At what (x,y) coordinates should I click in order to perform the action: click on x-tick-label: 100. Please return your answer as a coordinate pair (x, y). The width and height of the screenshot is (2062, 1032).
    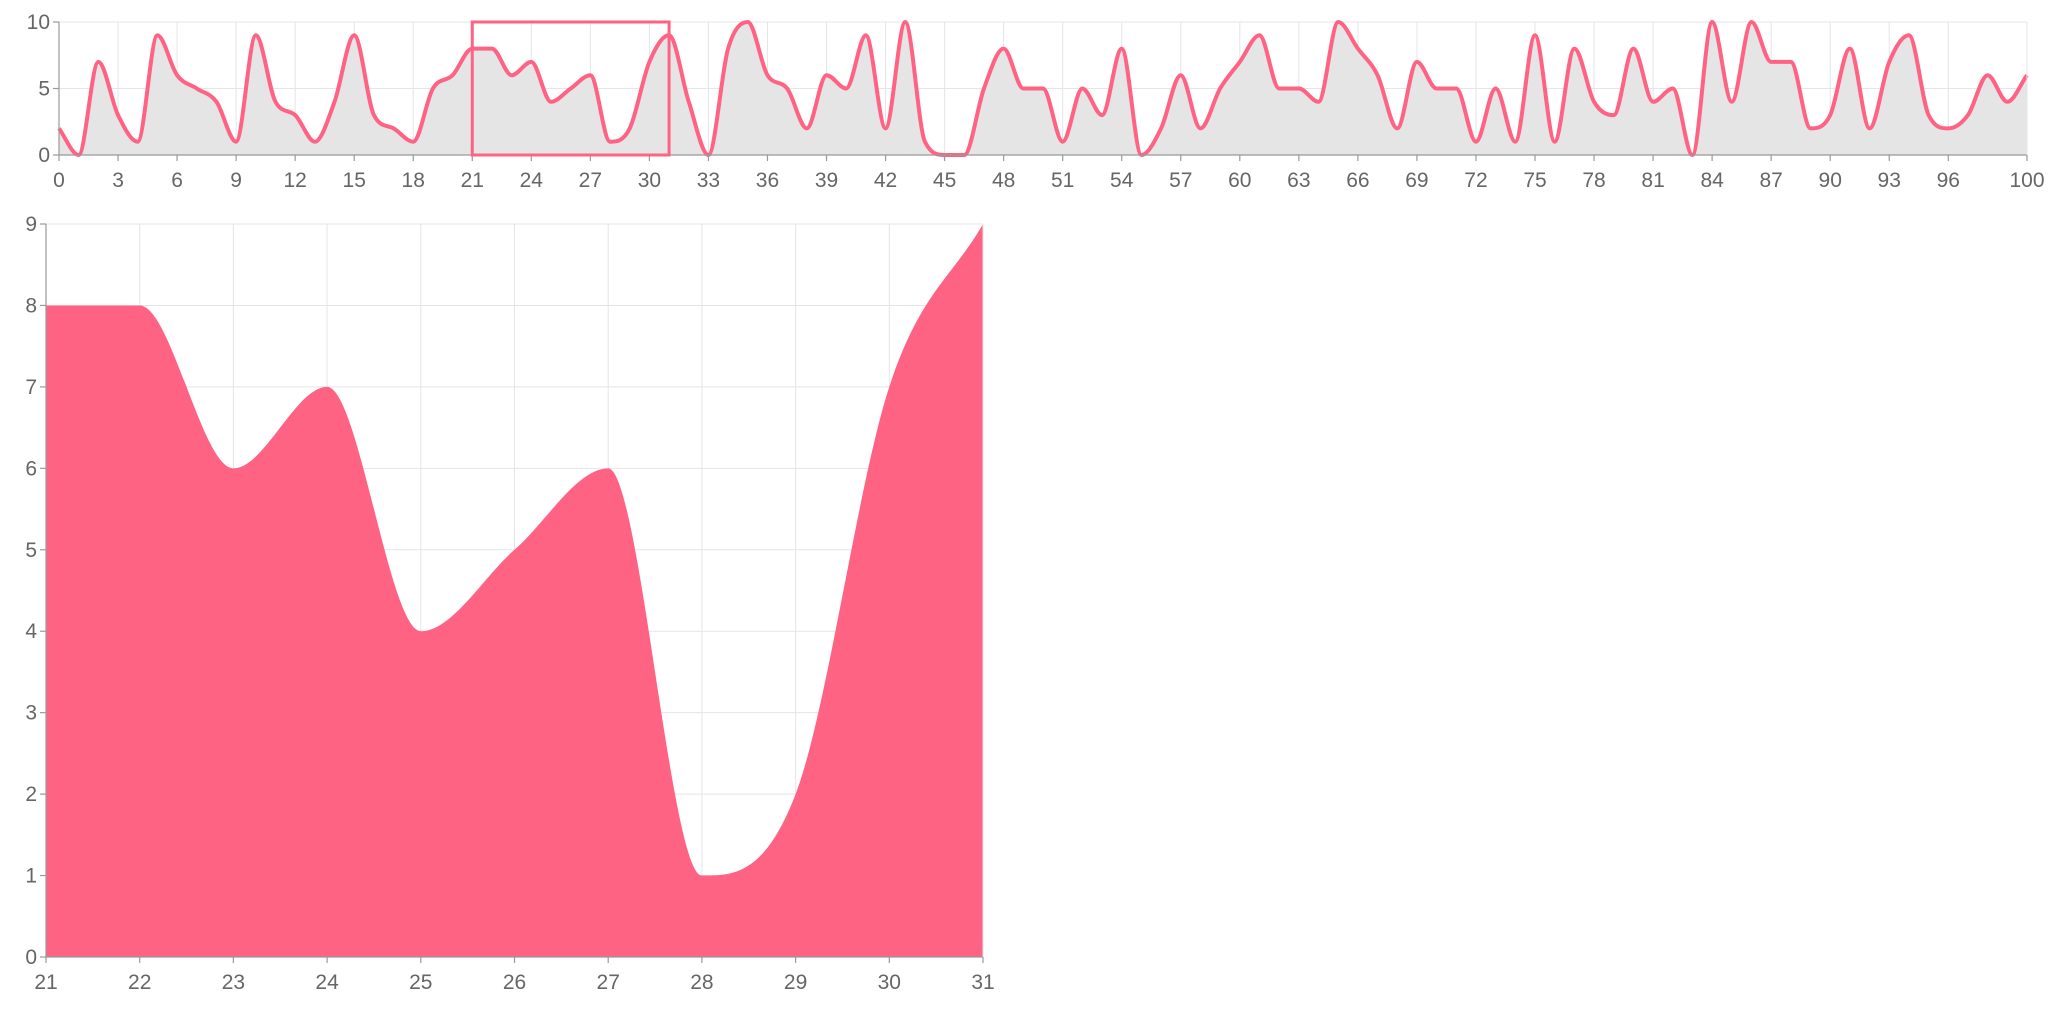
    Looking at the image, I should click on (2026, 180).